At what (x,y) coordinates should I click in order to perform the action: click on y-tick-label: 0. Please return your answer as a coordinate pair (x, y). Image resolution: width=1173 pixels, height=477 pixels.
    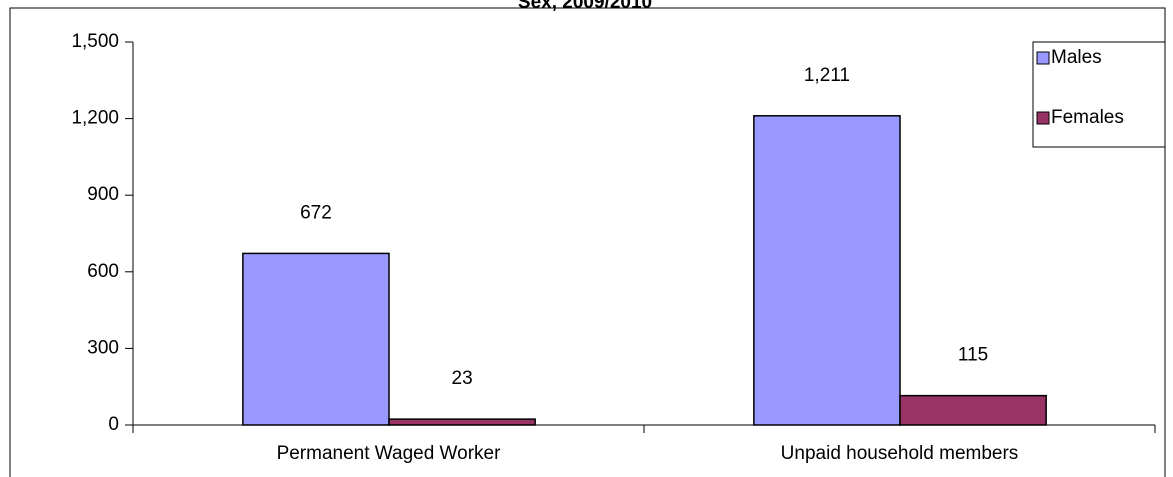
    Looking at the image, I should click on (113, 424).